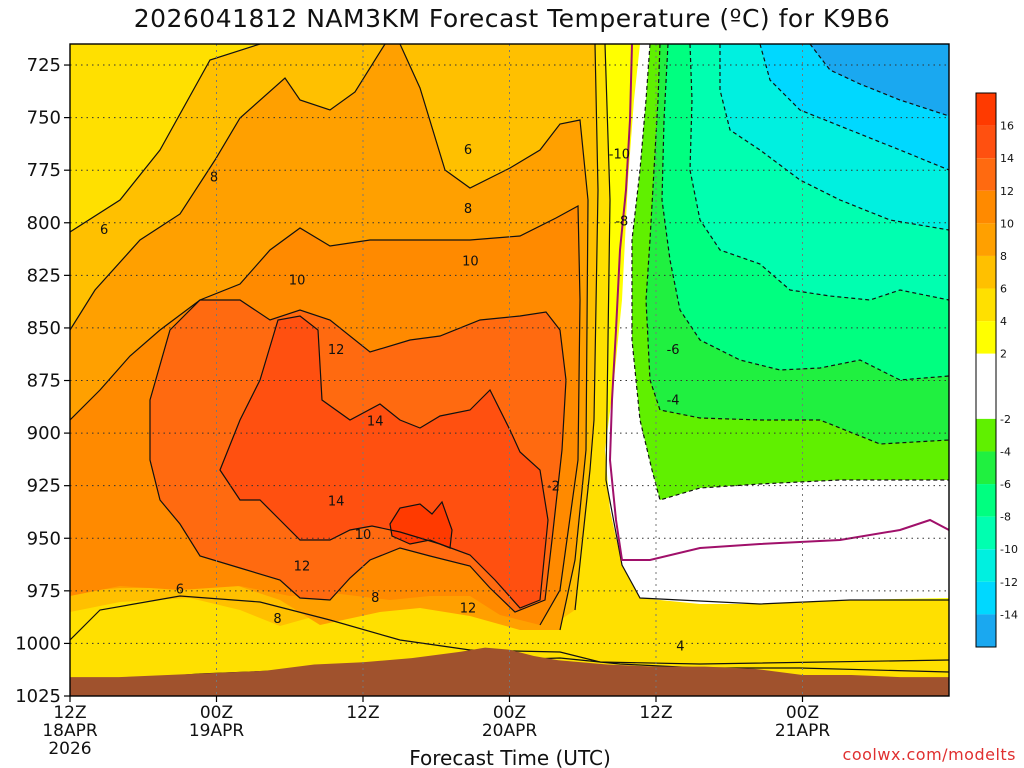 The height and width of the screenshot is (768, 1024). What do you see at coordinates (44, 433) in the screenshot?
I see `y-tick-label: 900` at bounding box center [44, 433].